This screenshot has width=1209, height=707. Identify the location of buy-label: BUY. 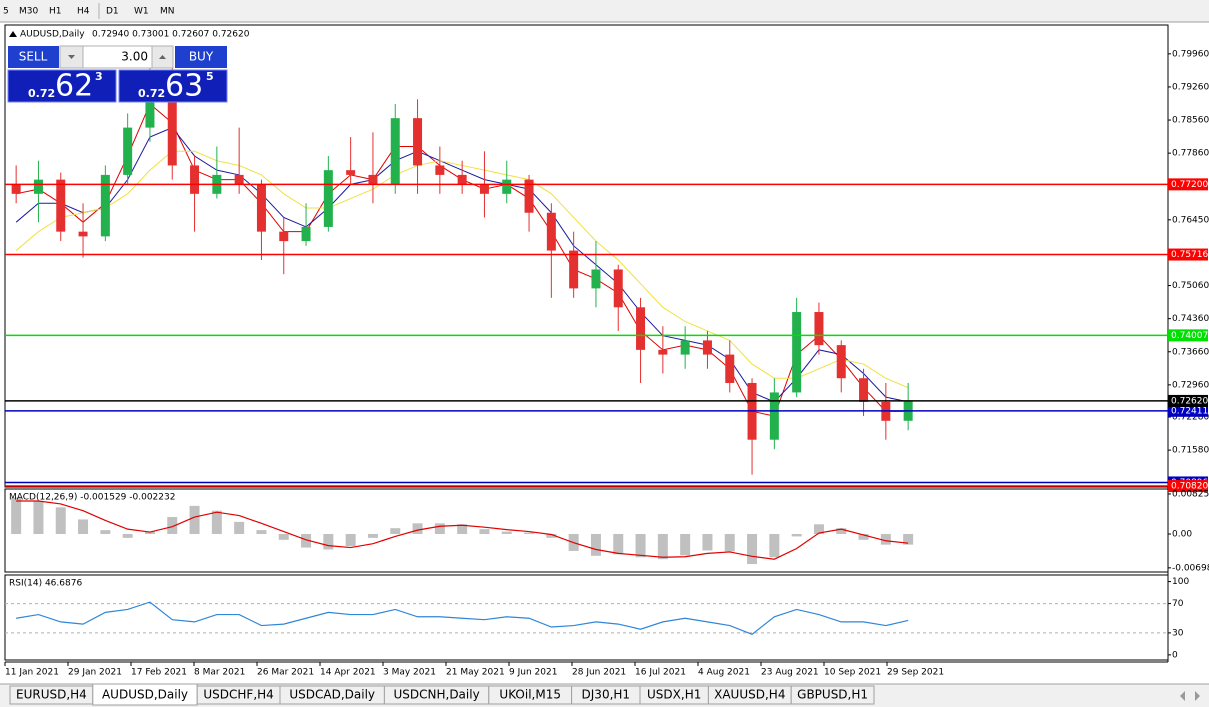
(201, 57).